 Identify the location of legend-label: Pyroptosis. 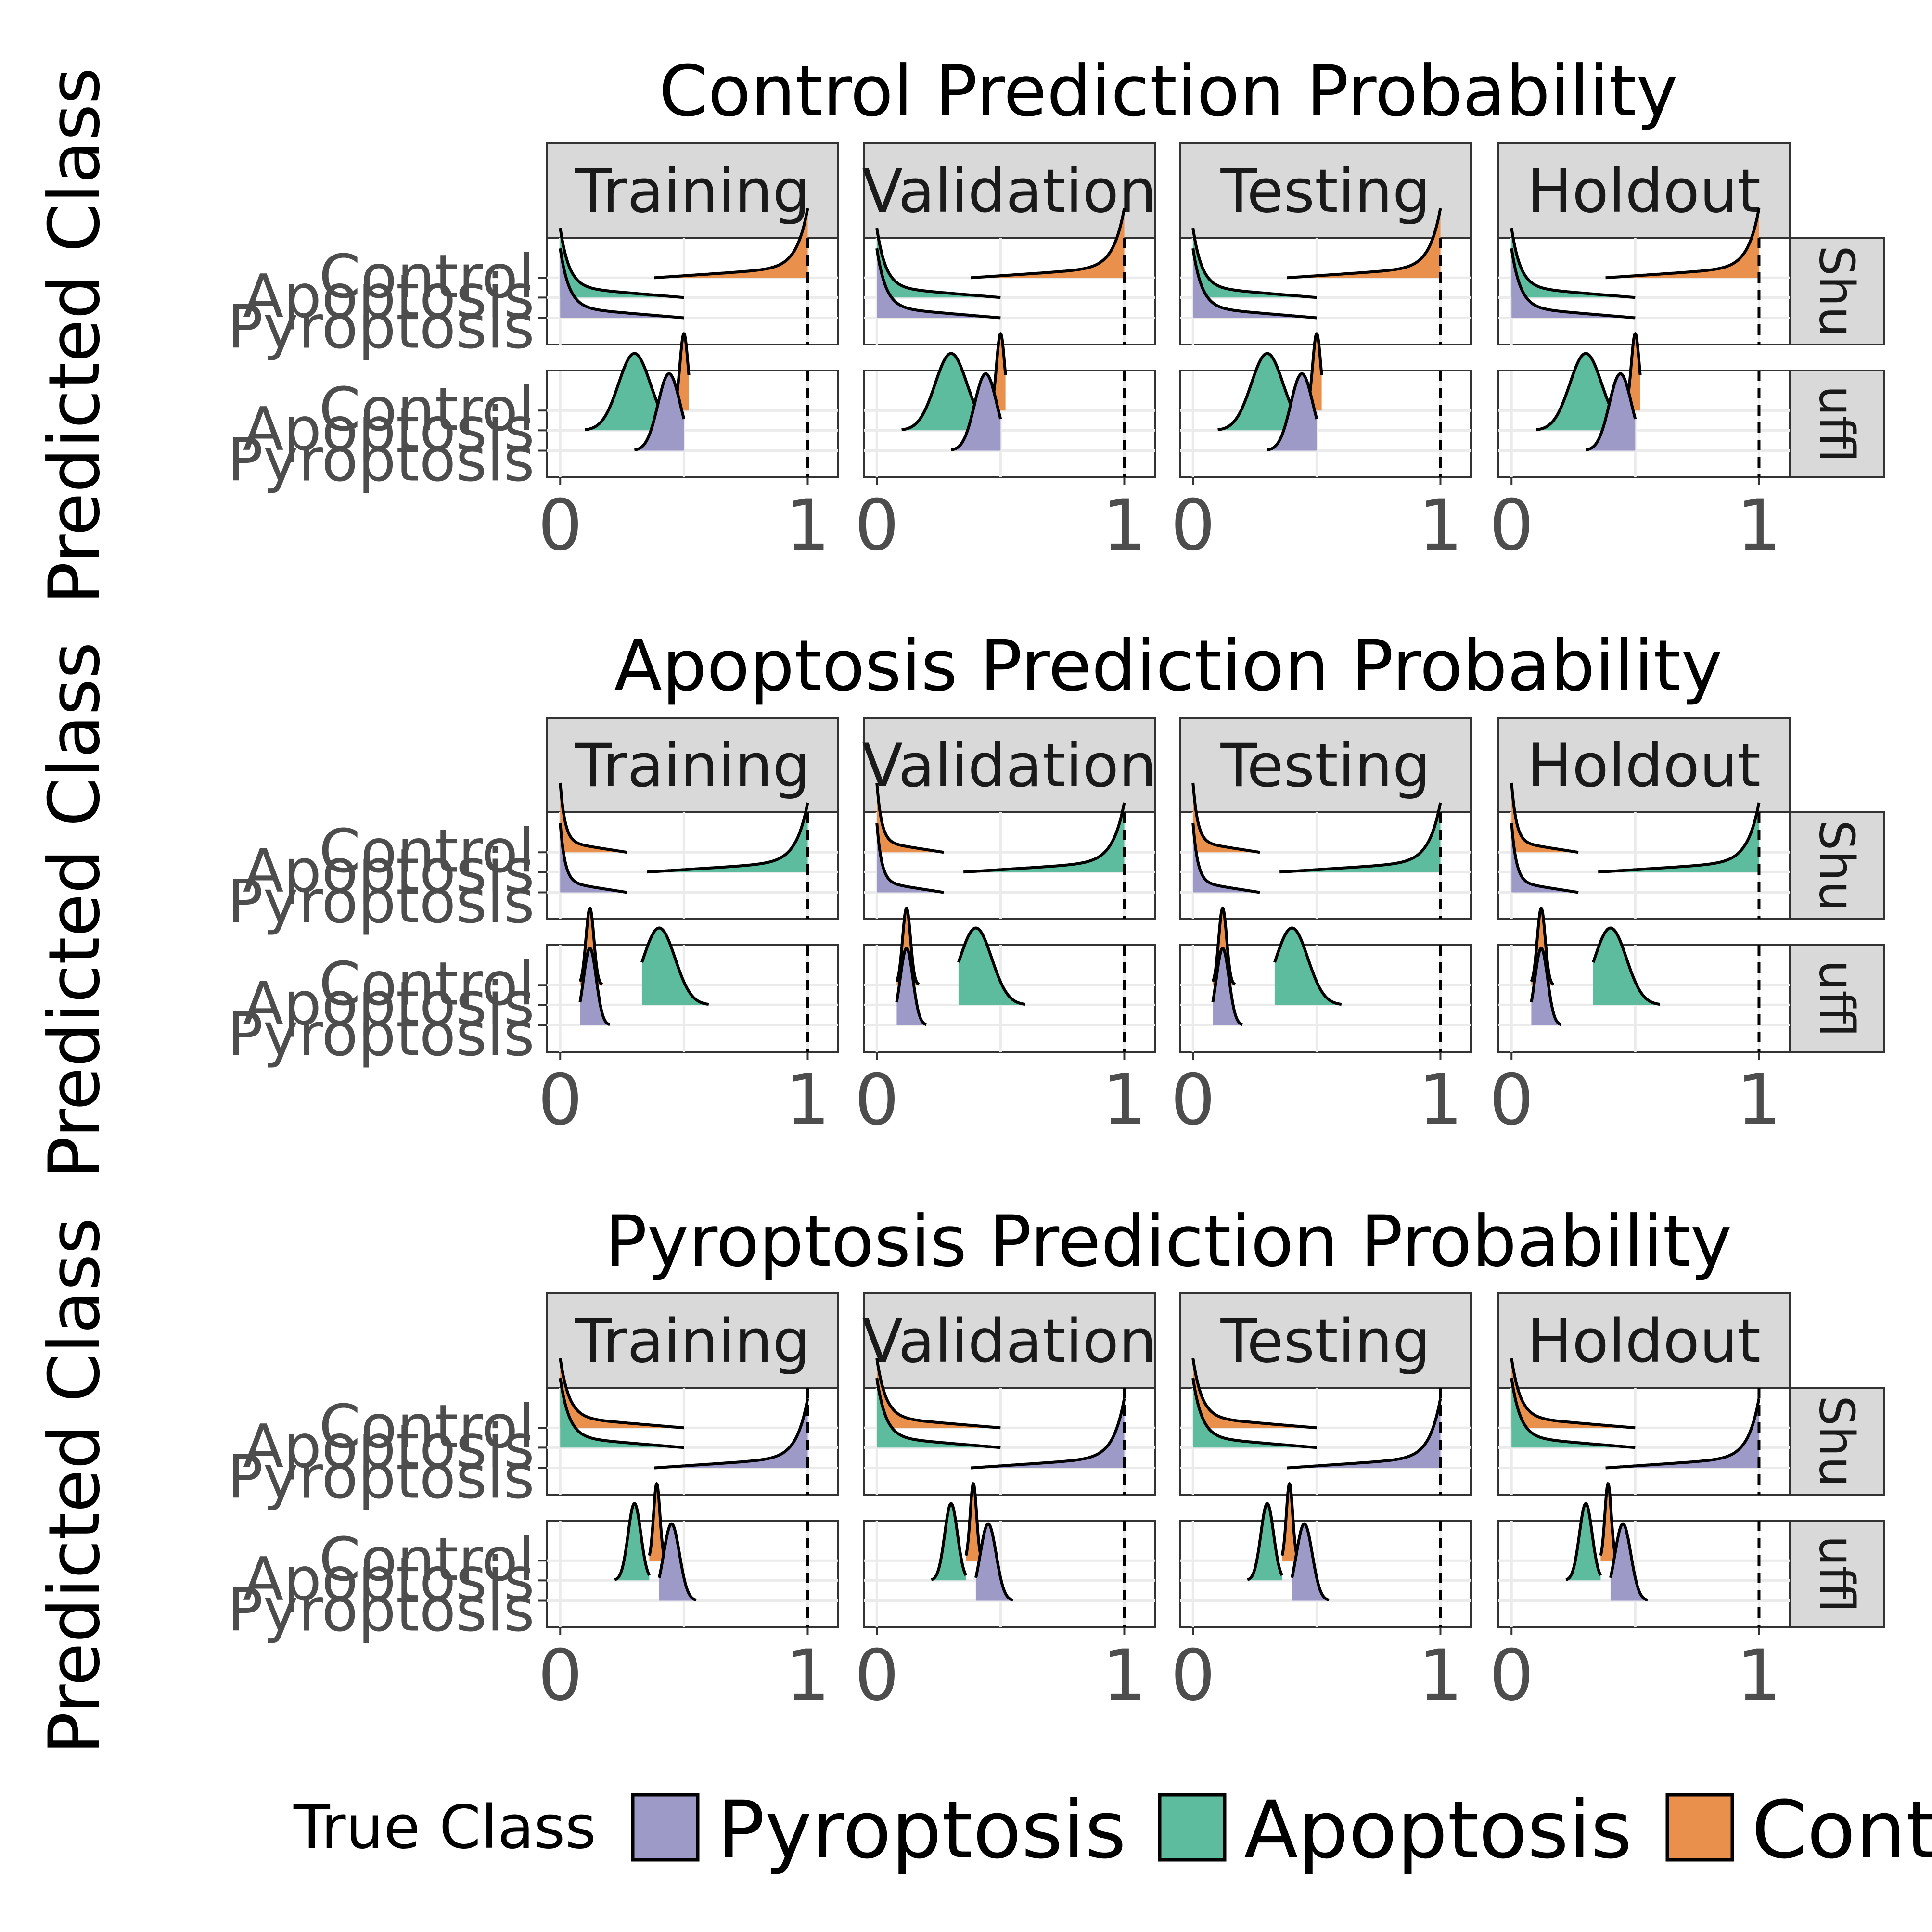
(921, 1830).